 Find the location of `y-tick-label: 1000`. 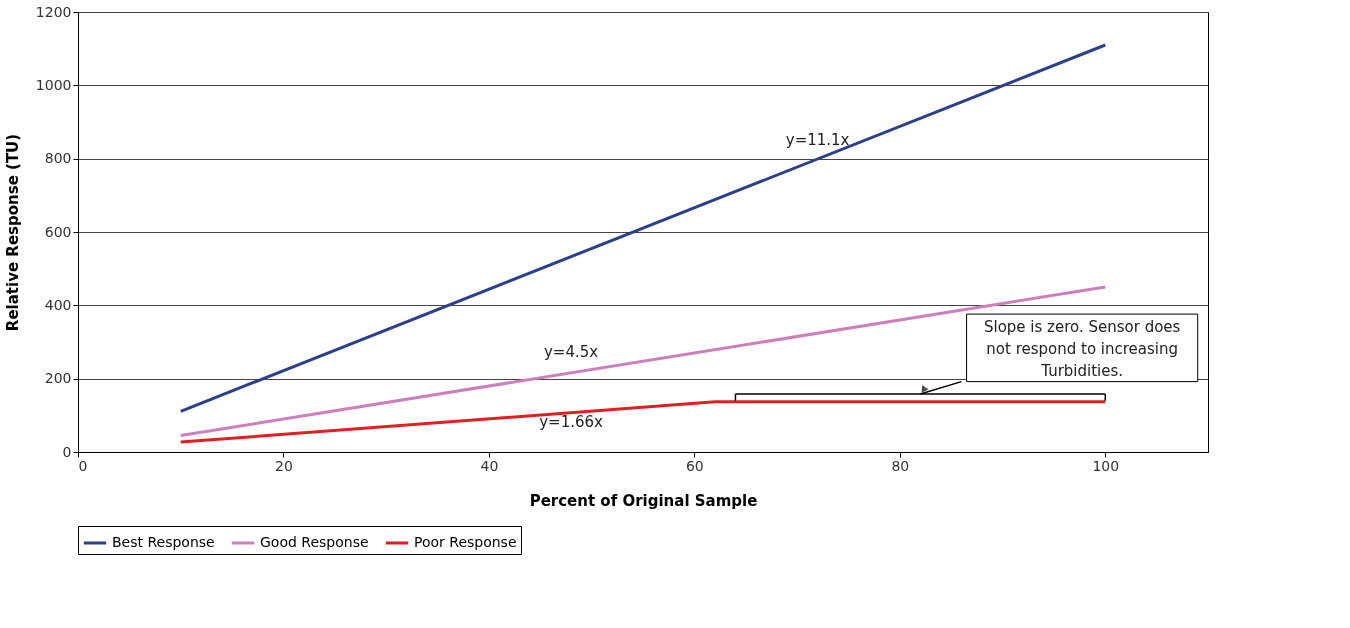

y-tick-label: 1000 is located at coordinates (53, 84).